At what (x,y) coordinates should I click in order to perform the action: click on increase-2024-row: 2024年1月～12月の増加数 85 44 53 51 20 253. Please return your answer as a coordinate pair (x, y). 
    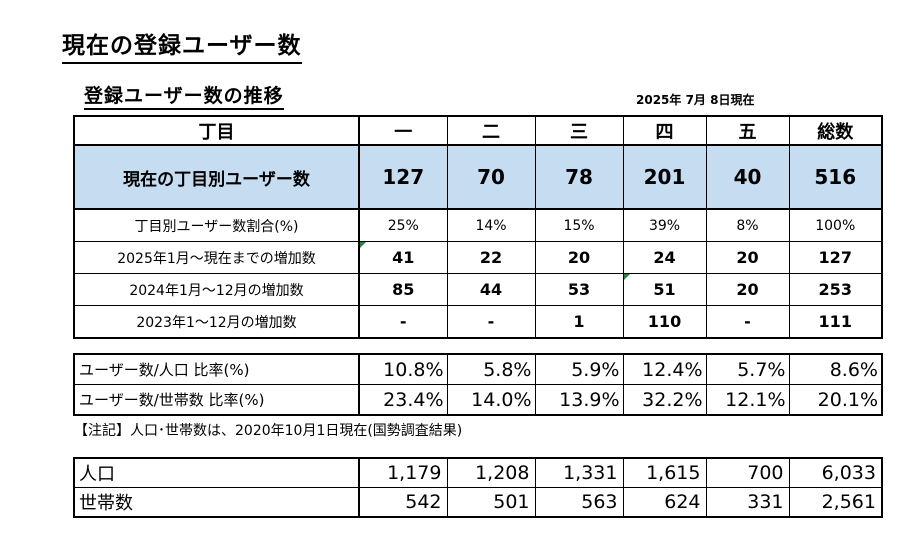
    Looking at the image, I should click on (478, 289).